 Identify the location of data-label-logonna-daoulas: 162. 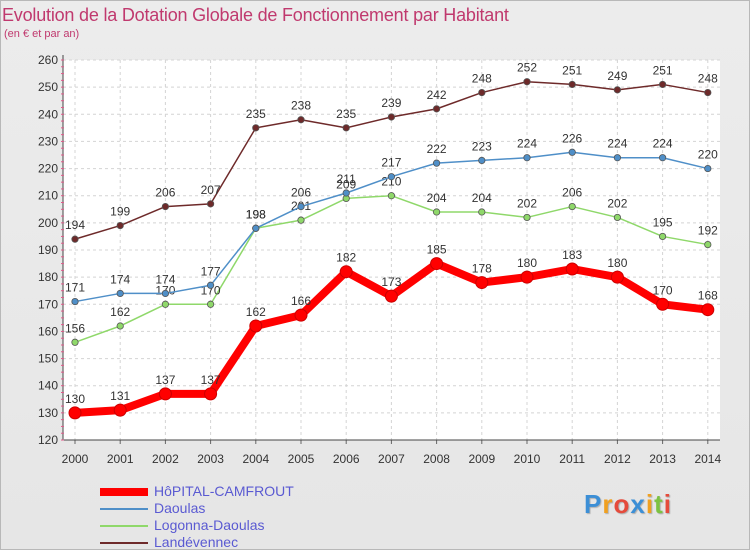
(120, 312).